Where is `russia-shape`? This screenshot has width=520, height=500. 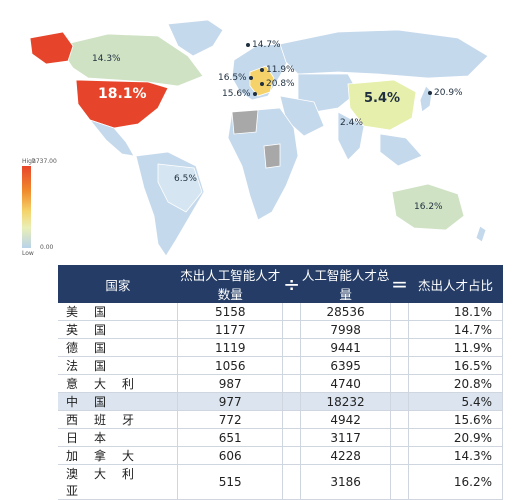
russia-shape is located at coordinates (384, 54).